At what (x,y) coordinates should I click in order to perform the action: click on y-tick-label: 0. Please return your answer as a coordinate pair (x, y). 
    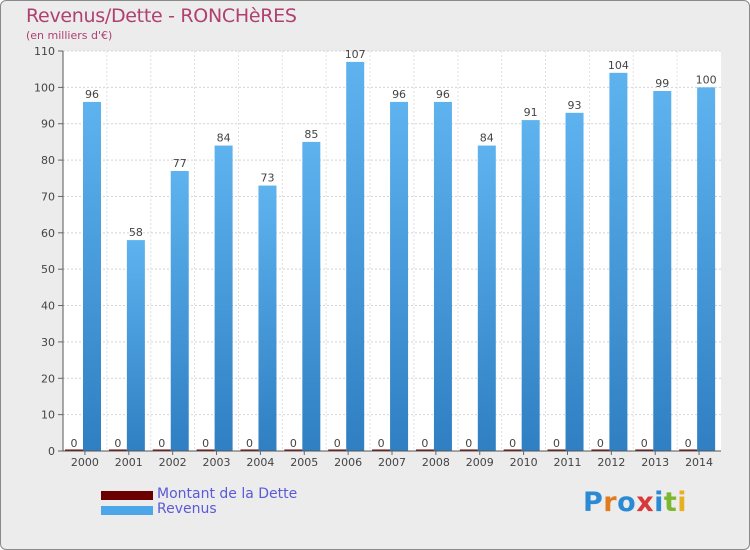
    Looking at the image, I should click on (51, 451).